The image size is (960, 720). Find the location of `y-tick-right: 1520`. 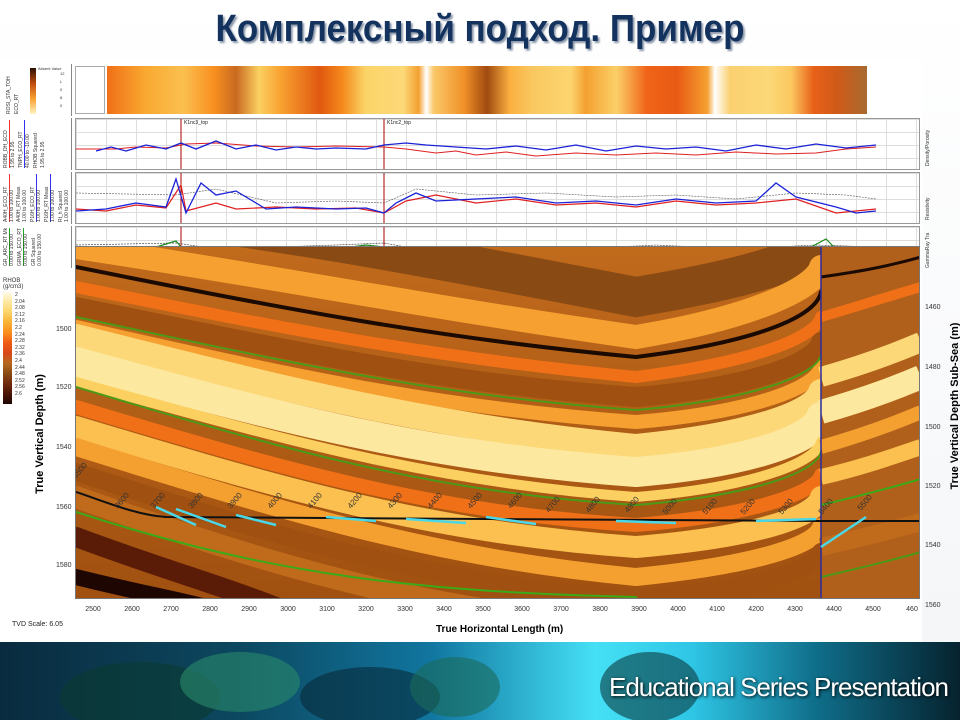

y-tick-right: 1520 is located at coordinates (933, 486).